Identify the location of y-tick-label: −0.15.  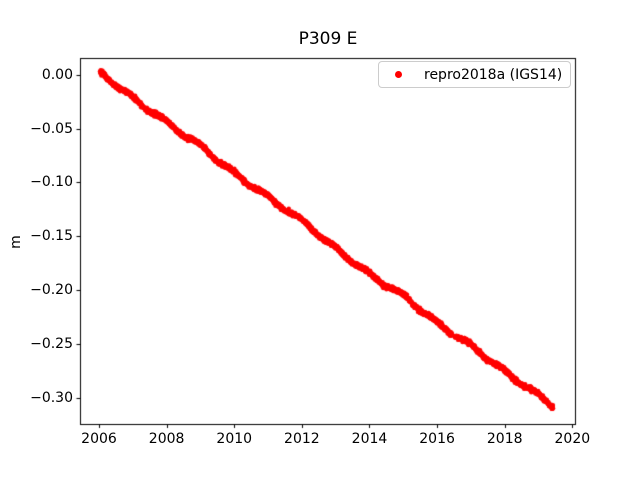
(51, 236).